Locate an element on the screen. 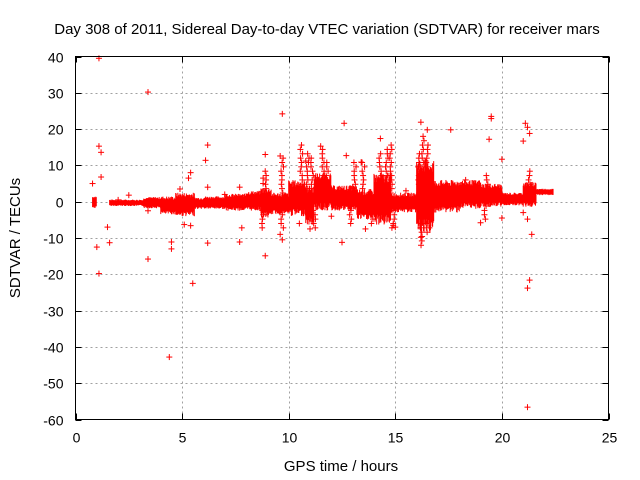 The height and width of the screenshot is (480, 640). x-axis-title: GPS time / hours is located at coordinates (341, 466).